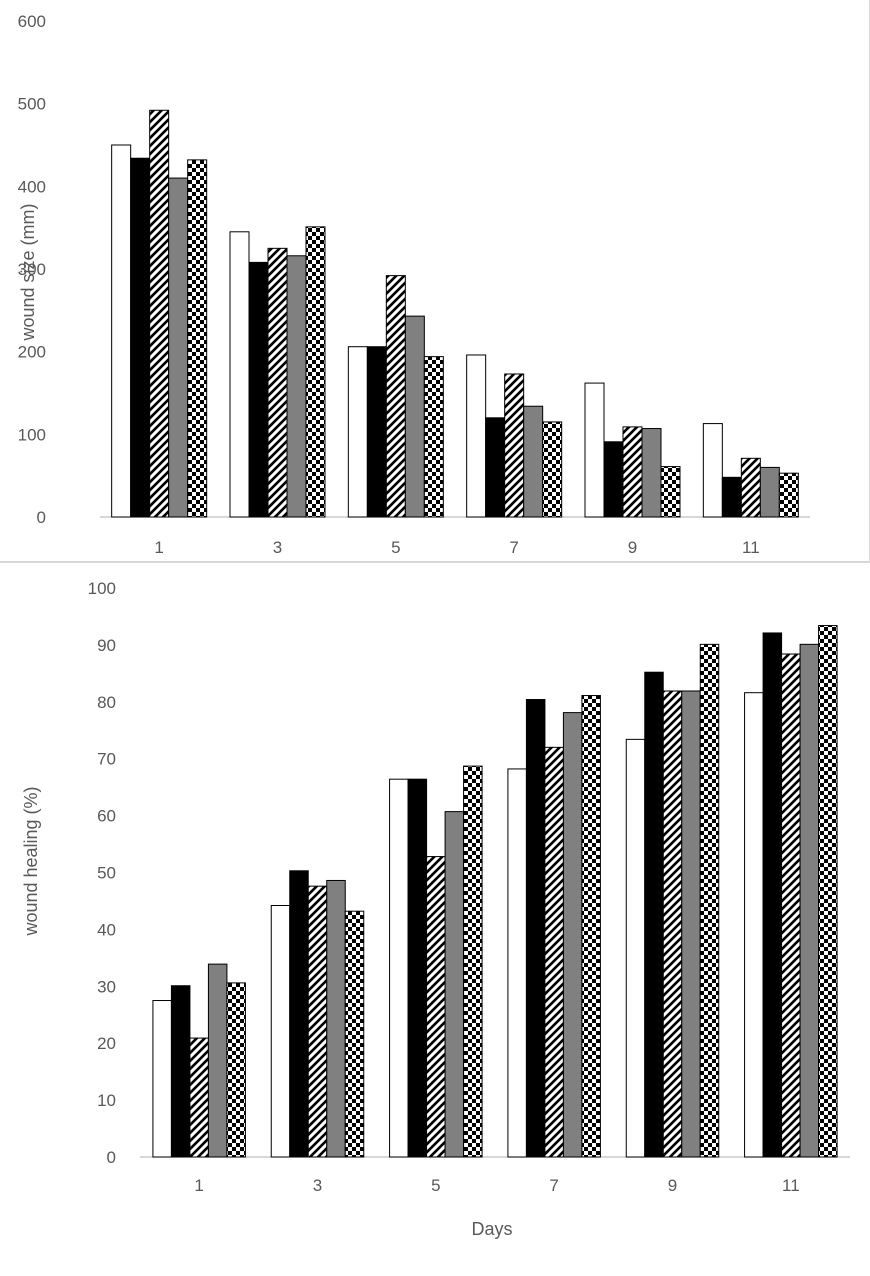  What do you see at coordinates (32, 352) in the screenshot?
I see `y-tick-label: 200` at bounding box center [32, 352].